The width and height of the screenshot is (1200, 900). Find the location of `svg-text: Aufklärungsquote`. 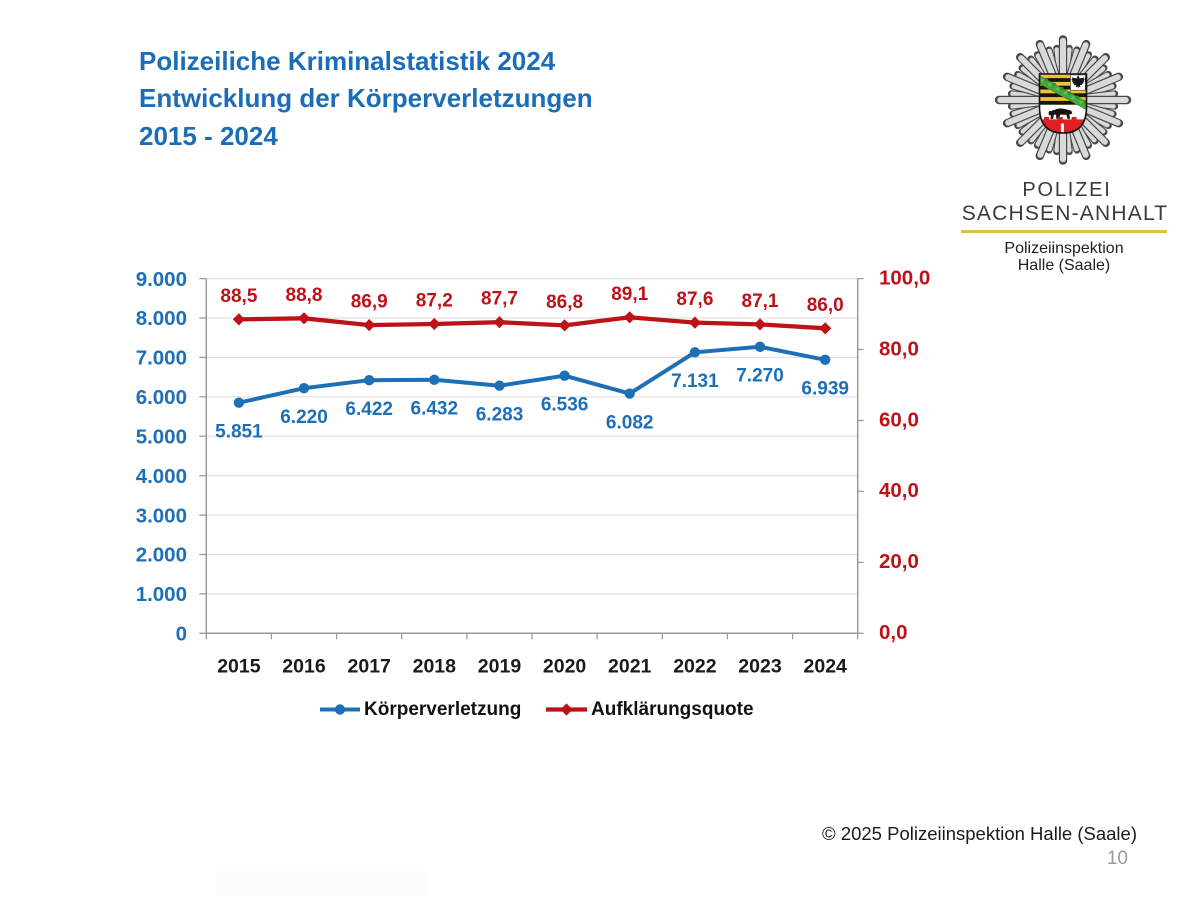

svg-text: Aufklärungsquote is located at coordinates (672, 709).